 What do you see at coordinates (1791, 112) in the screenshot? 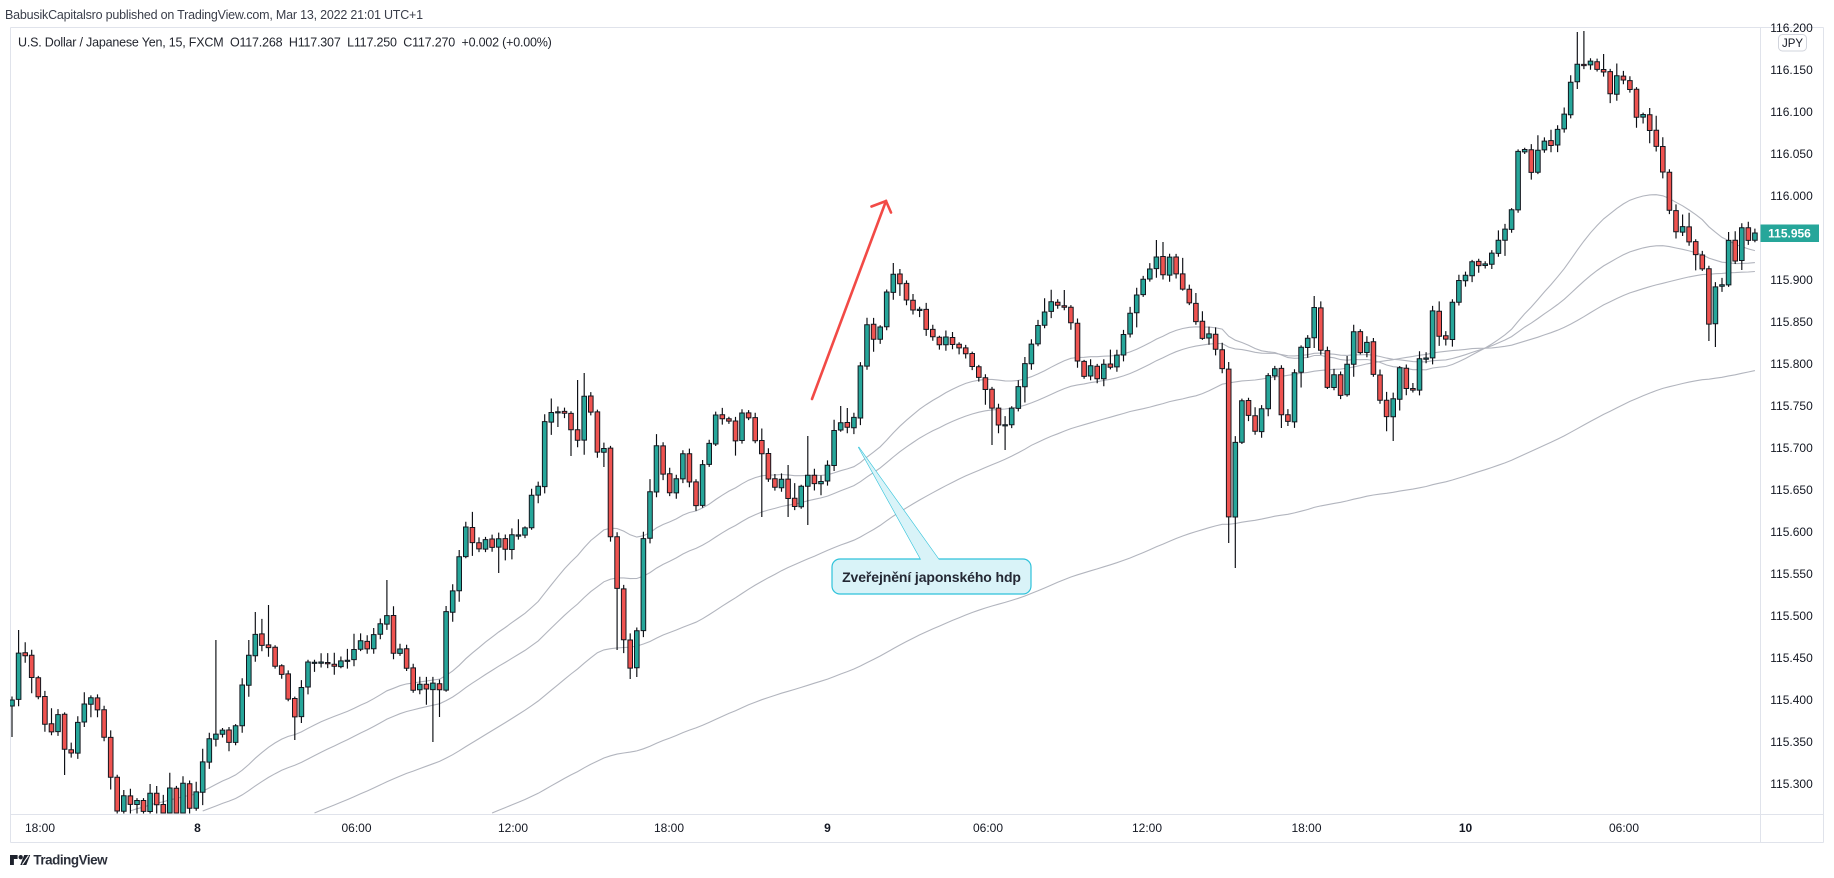
I see `svg-text: 116.100` at bounding box center [1791, 112].